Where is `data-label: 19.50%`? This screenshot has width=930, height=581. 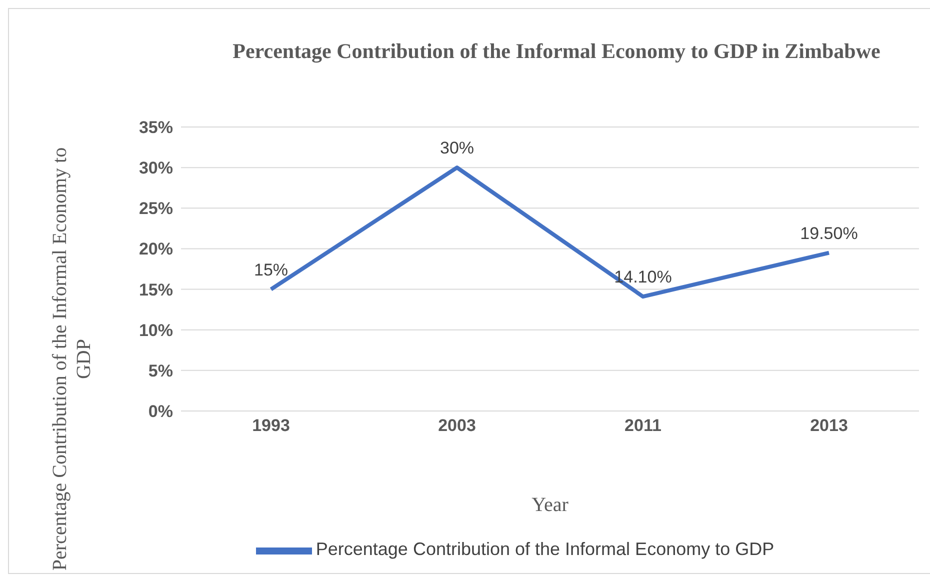
data-label: 19.50% is located at coordinates (829, 233).